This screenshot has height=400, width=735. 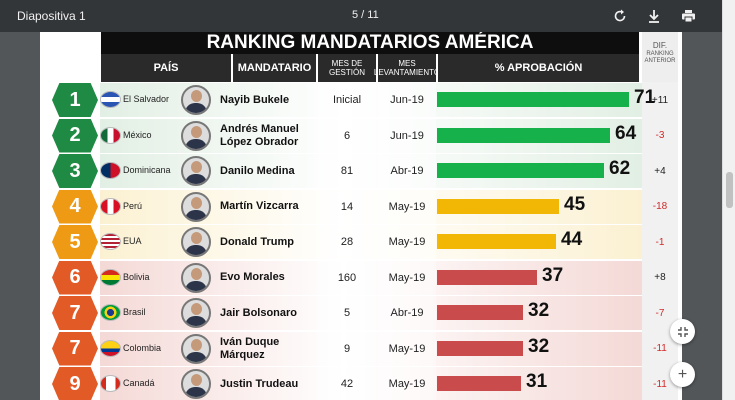 What do you see at coordinates (75, 277) in the screenshot?
I see `rank-badge: 6` at bounding box center [75, 277].